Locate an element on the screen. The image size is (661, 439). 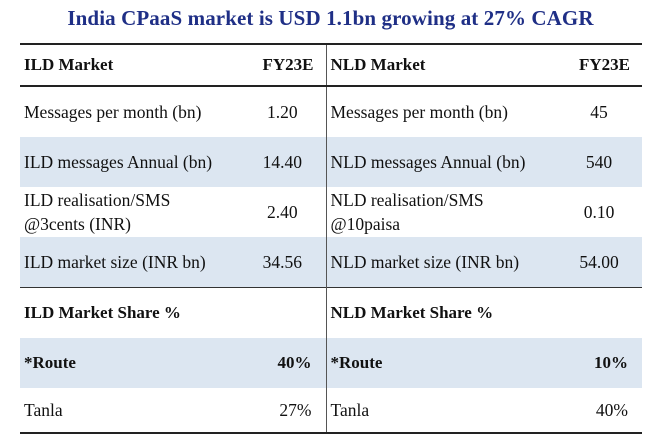
share-header-row: ILD Market Share % NLD Market Share % is located at coordinates (331, 312).